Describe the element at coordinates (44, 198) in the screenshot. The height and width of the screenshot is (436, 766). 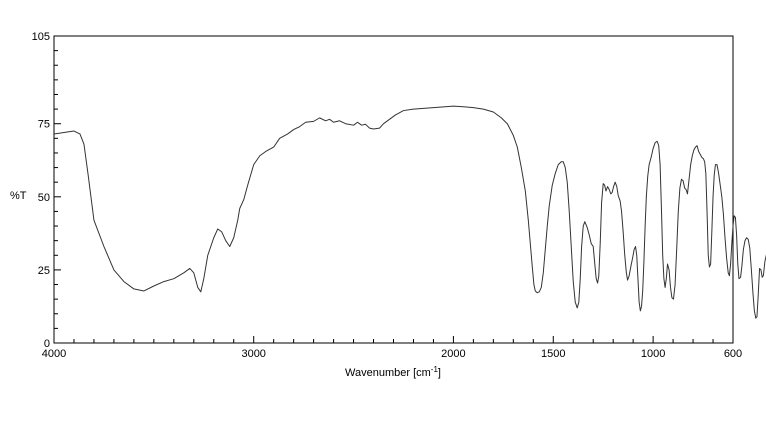
I see `y-tick-label: 50` at that location.